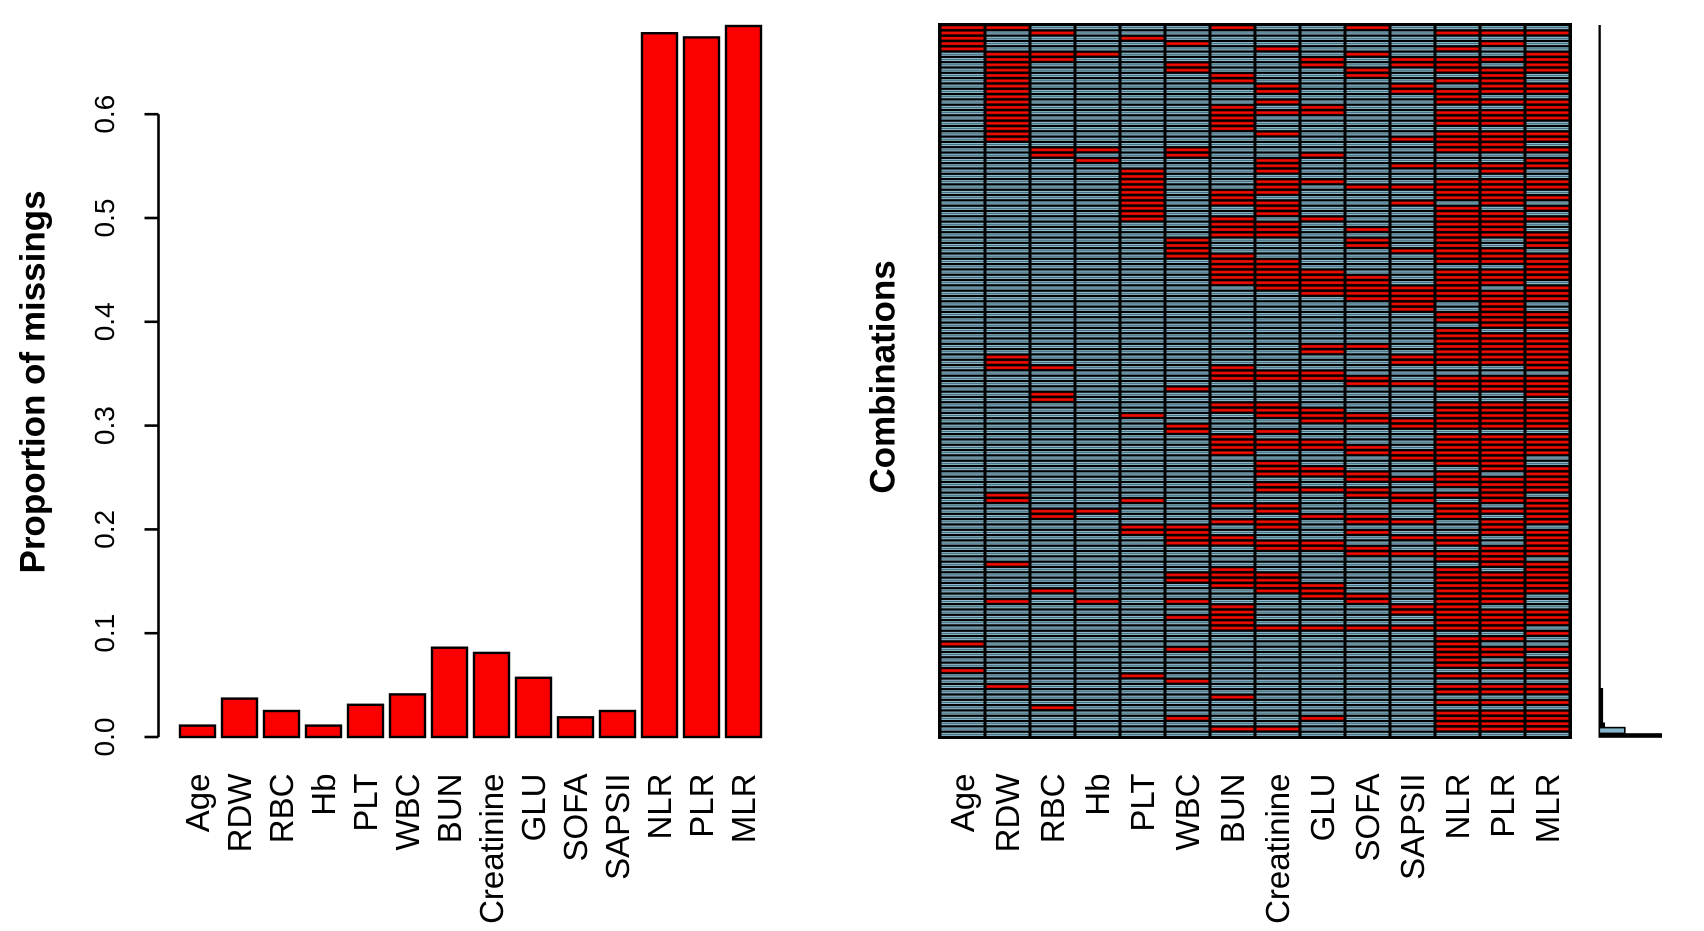 This screenshot has height=931, width=1704. Describe the element at coordinates (104, 114) in the screenshot. I see `svg-text: 0.6` at that location.